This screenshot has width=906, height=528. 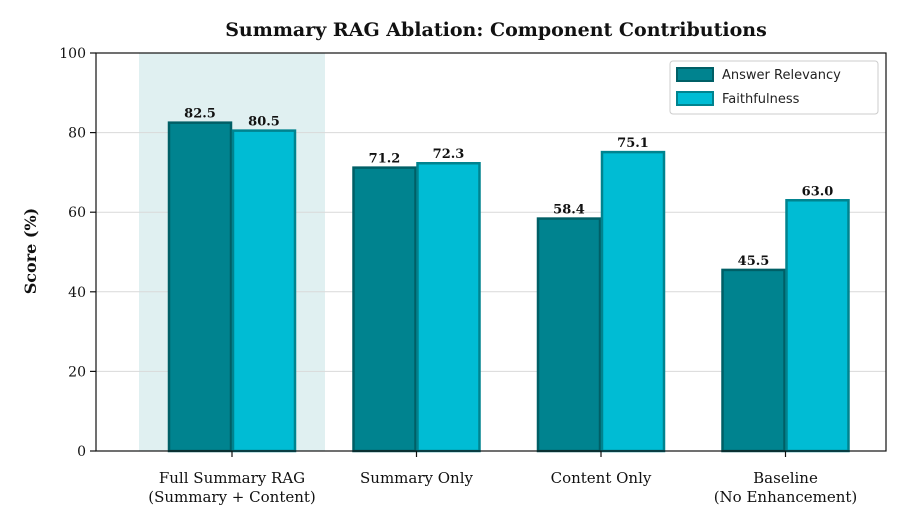 What do you see at coordinates (416, 478) in the screenshot?
I see `x-tick-label: Summary Only` at bounding box center [416, 478].